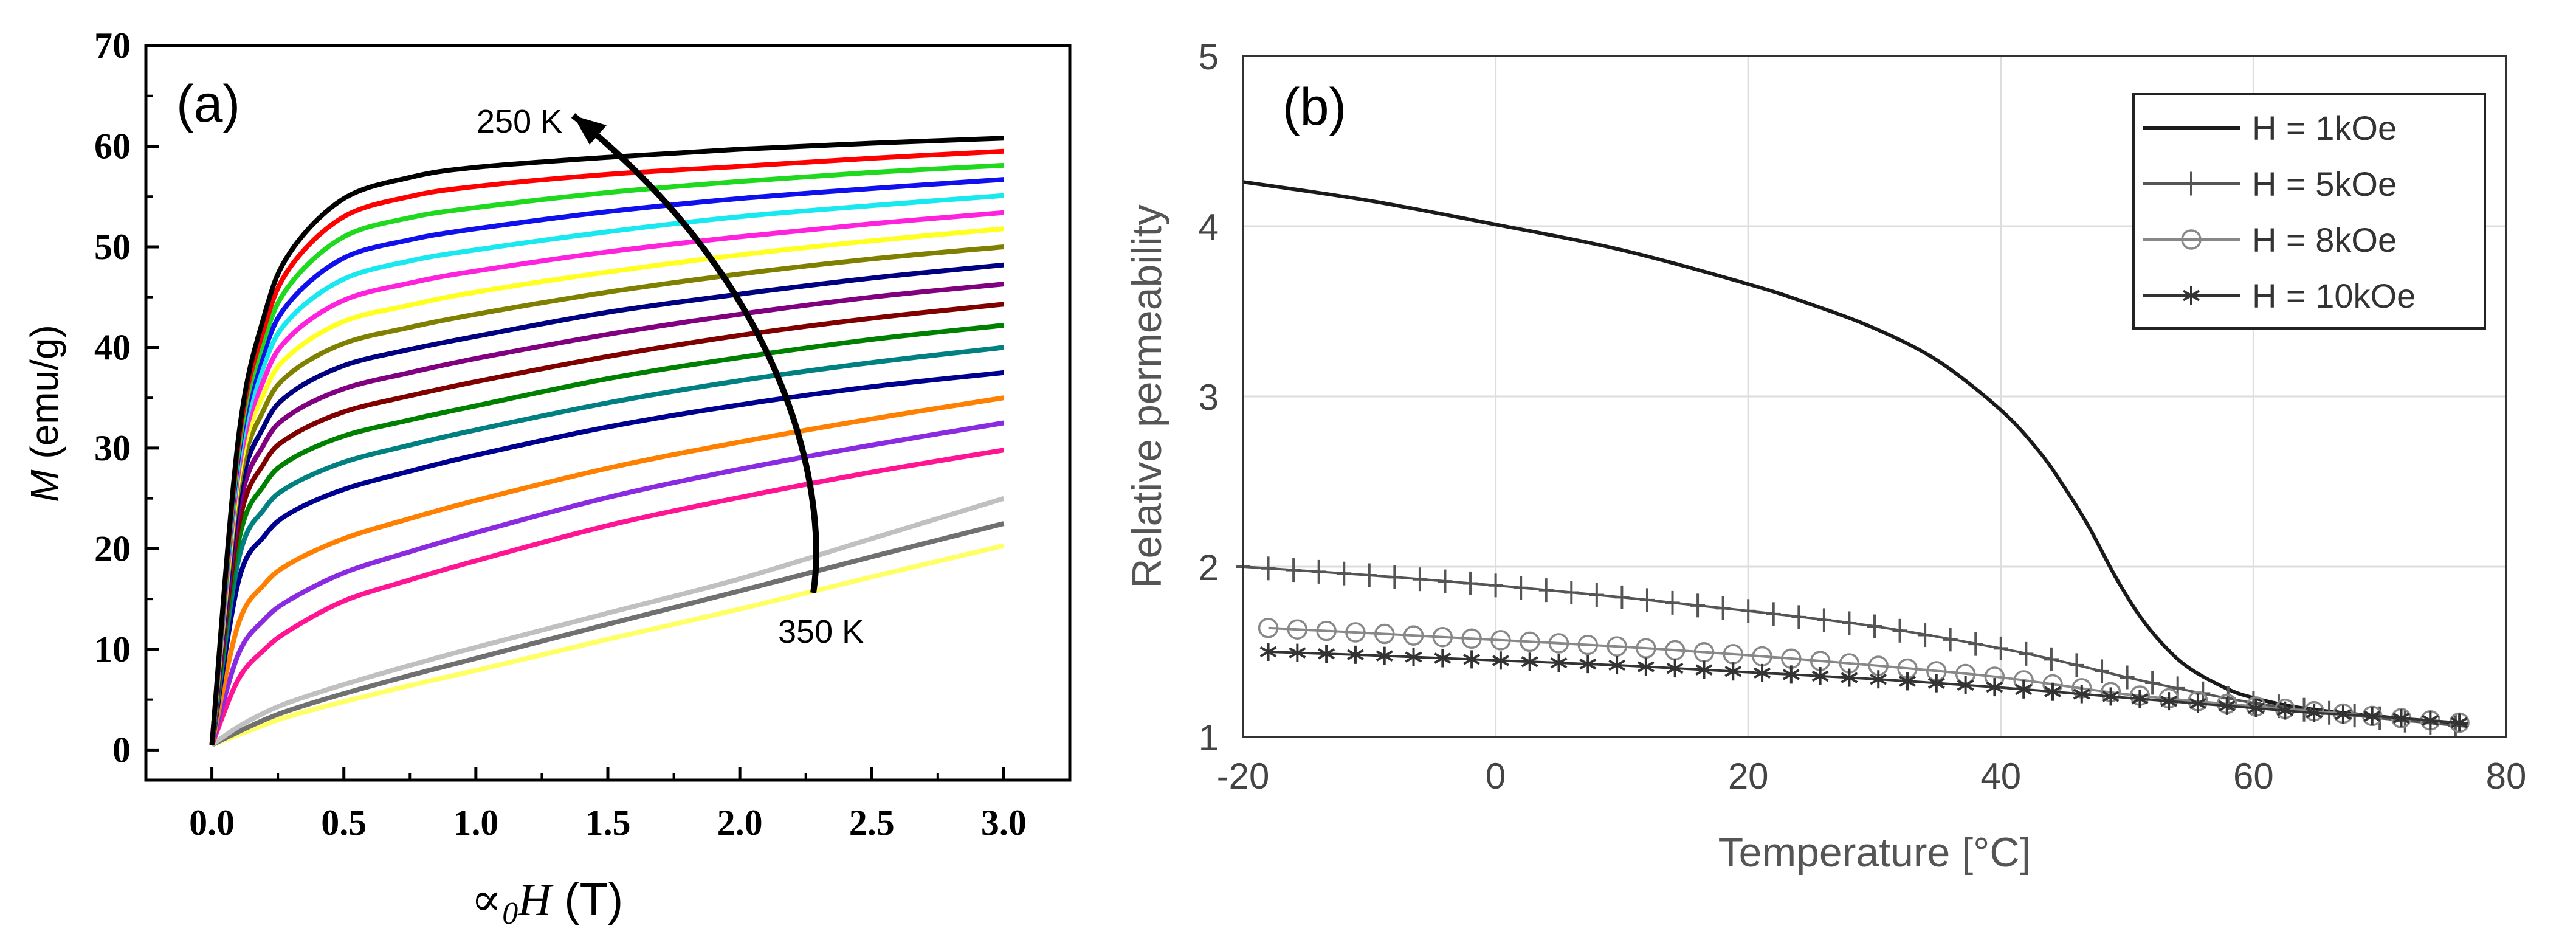 The image size is (2576, 937). Describe the element at coordinates (1874, 852) in the screenshot. I see `panel-b-x-axis-label: Temperature [°C]` at that location.